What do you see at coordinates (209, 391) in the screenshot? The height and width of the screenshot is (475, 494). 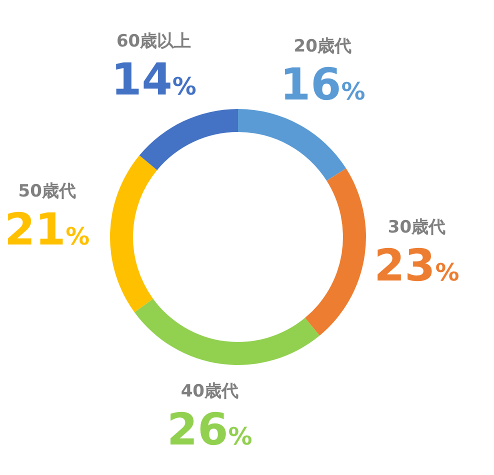 I see `slice-label: 40歳代` at bounding box center [209, 391].